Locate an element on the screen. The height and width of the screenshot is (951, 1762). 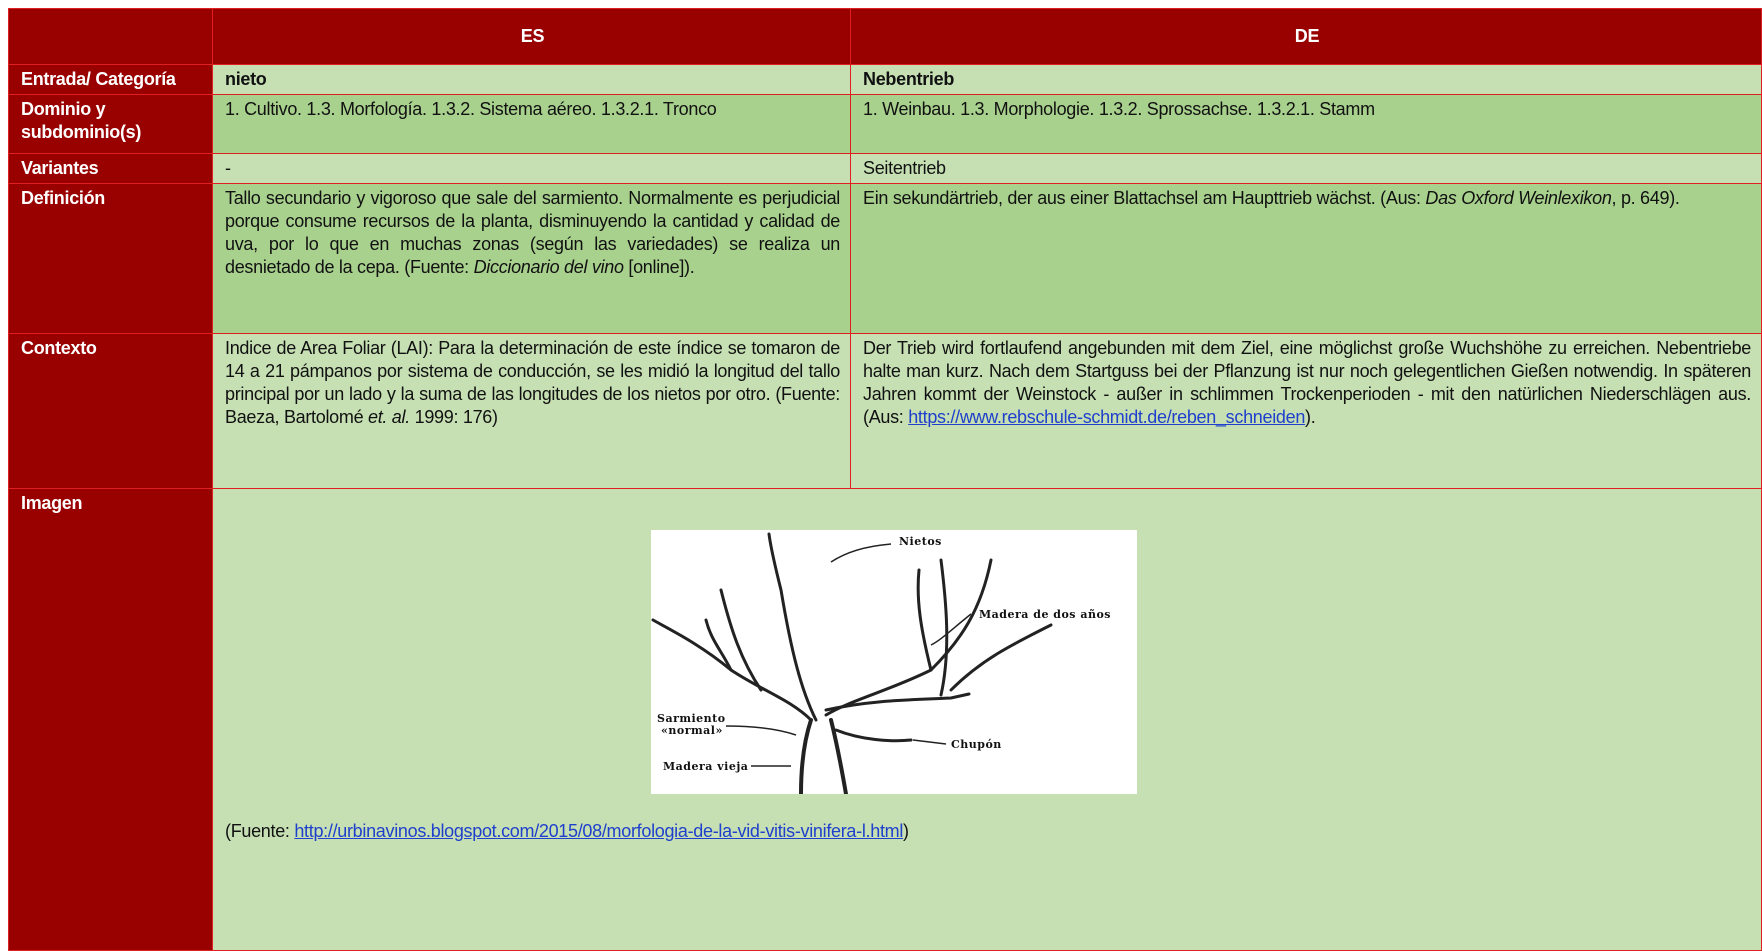
cell-text: 1999: 176) is located at coordinates (453, 417).